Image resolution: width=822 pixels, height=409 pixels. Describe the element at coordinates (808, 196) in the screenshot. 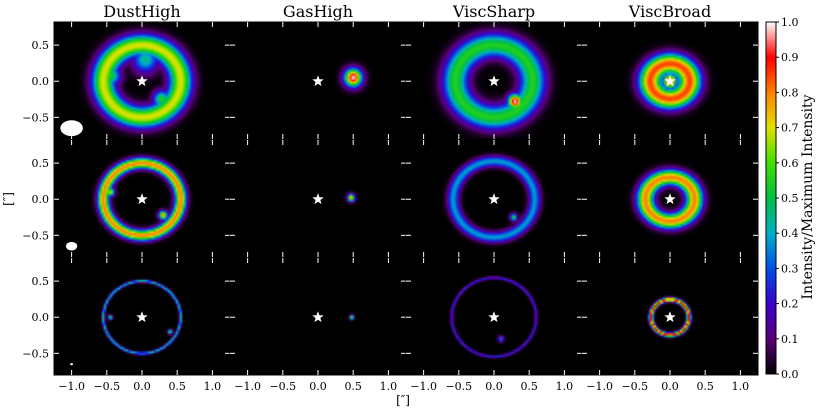

I see `colorbar-label: Intensity/Maximum Intensity` at that location.